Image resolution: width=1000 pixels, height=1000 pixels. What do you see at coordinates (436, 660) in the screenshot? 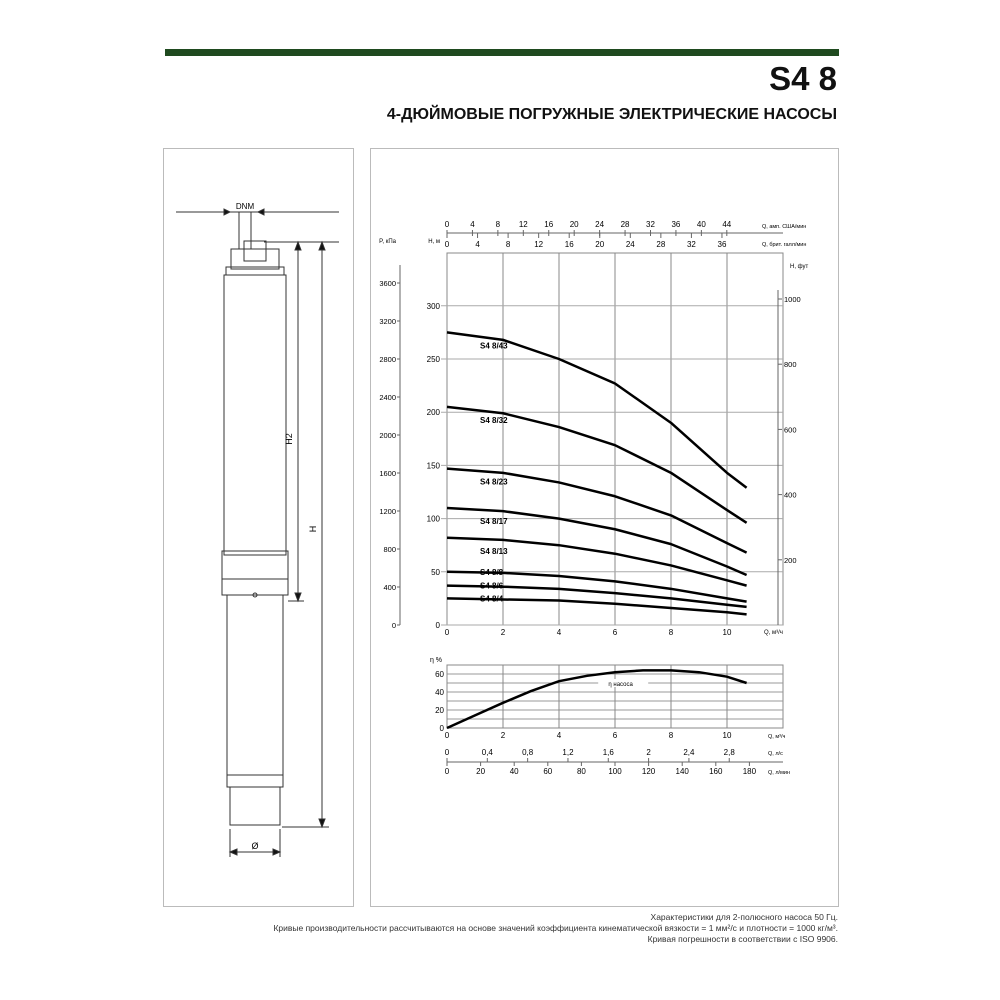
I see `efficiency-y-label: η %` at bounding box center [436, 660].